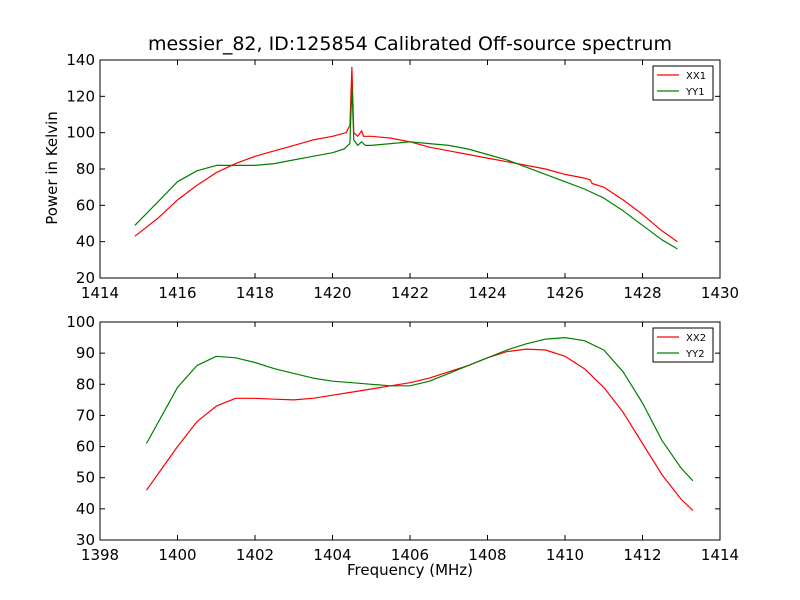 This screenshot has height=600, width=800. I want to click on x-tick-label: 1410, so click(565, 555).